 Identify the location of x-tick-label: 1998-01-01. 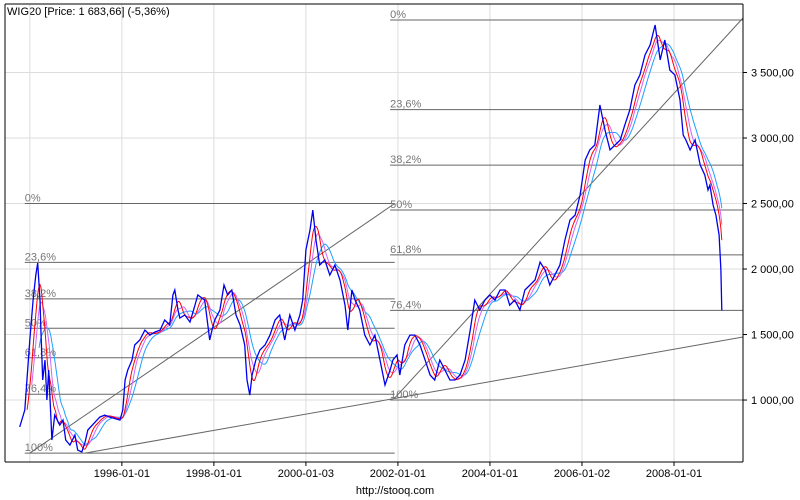
(214, 474).